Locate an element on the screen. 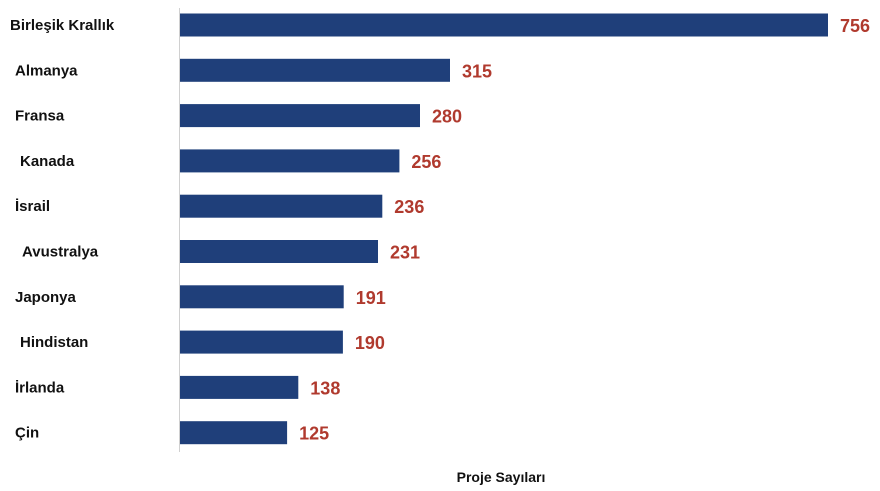 The width and height of the screenshot is (880, 491). category-label: Almanya is located at coordinates (46, 70).